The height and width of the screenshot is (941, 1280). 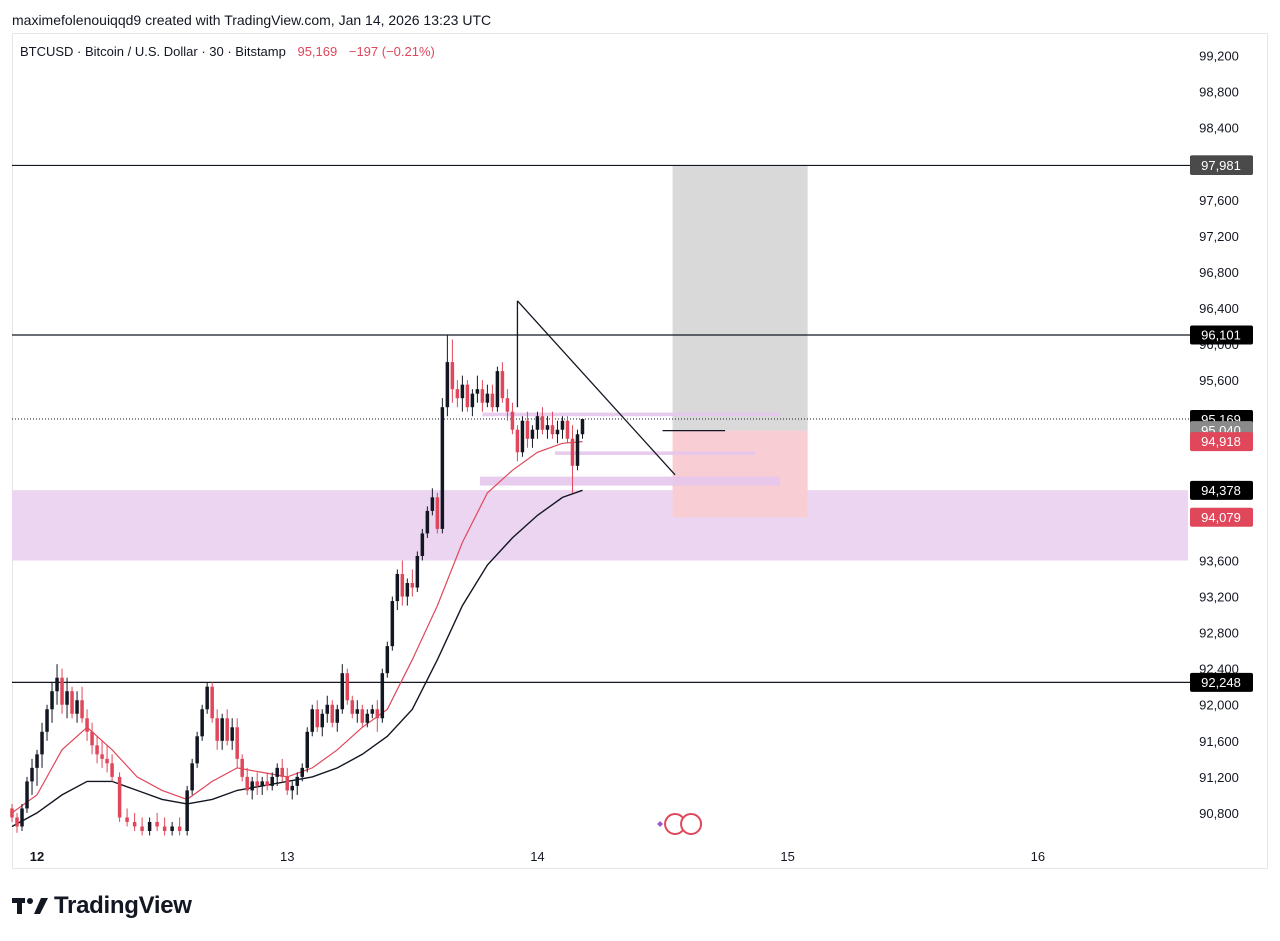 I want to click on y-tick-label: 93,200, so click(x=1219, y=597).